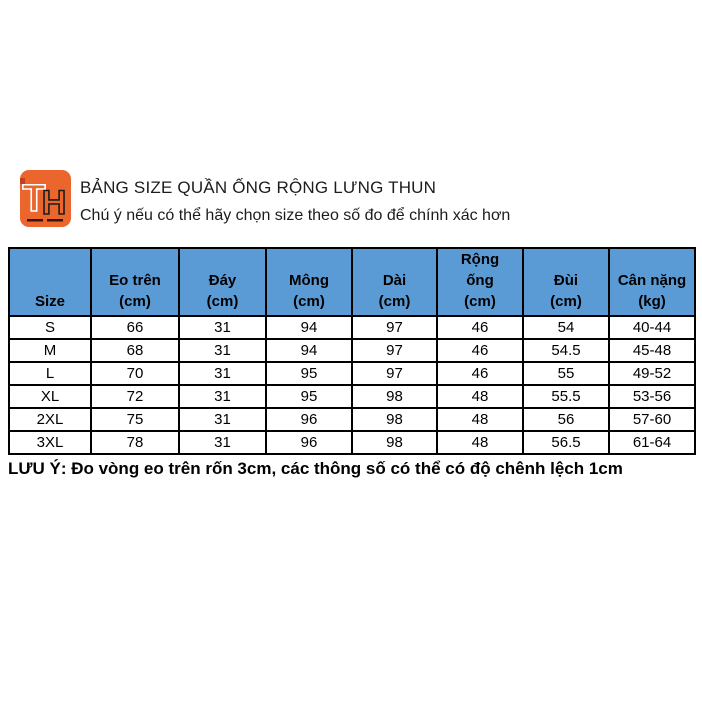 Image resolution: width=702 pixels, height=702 pixels. I want to click on svg-text: H, so click(54, 203).